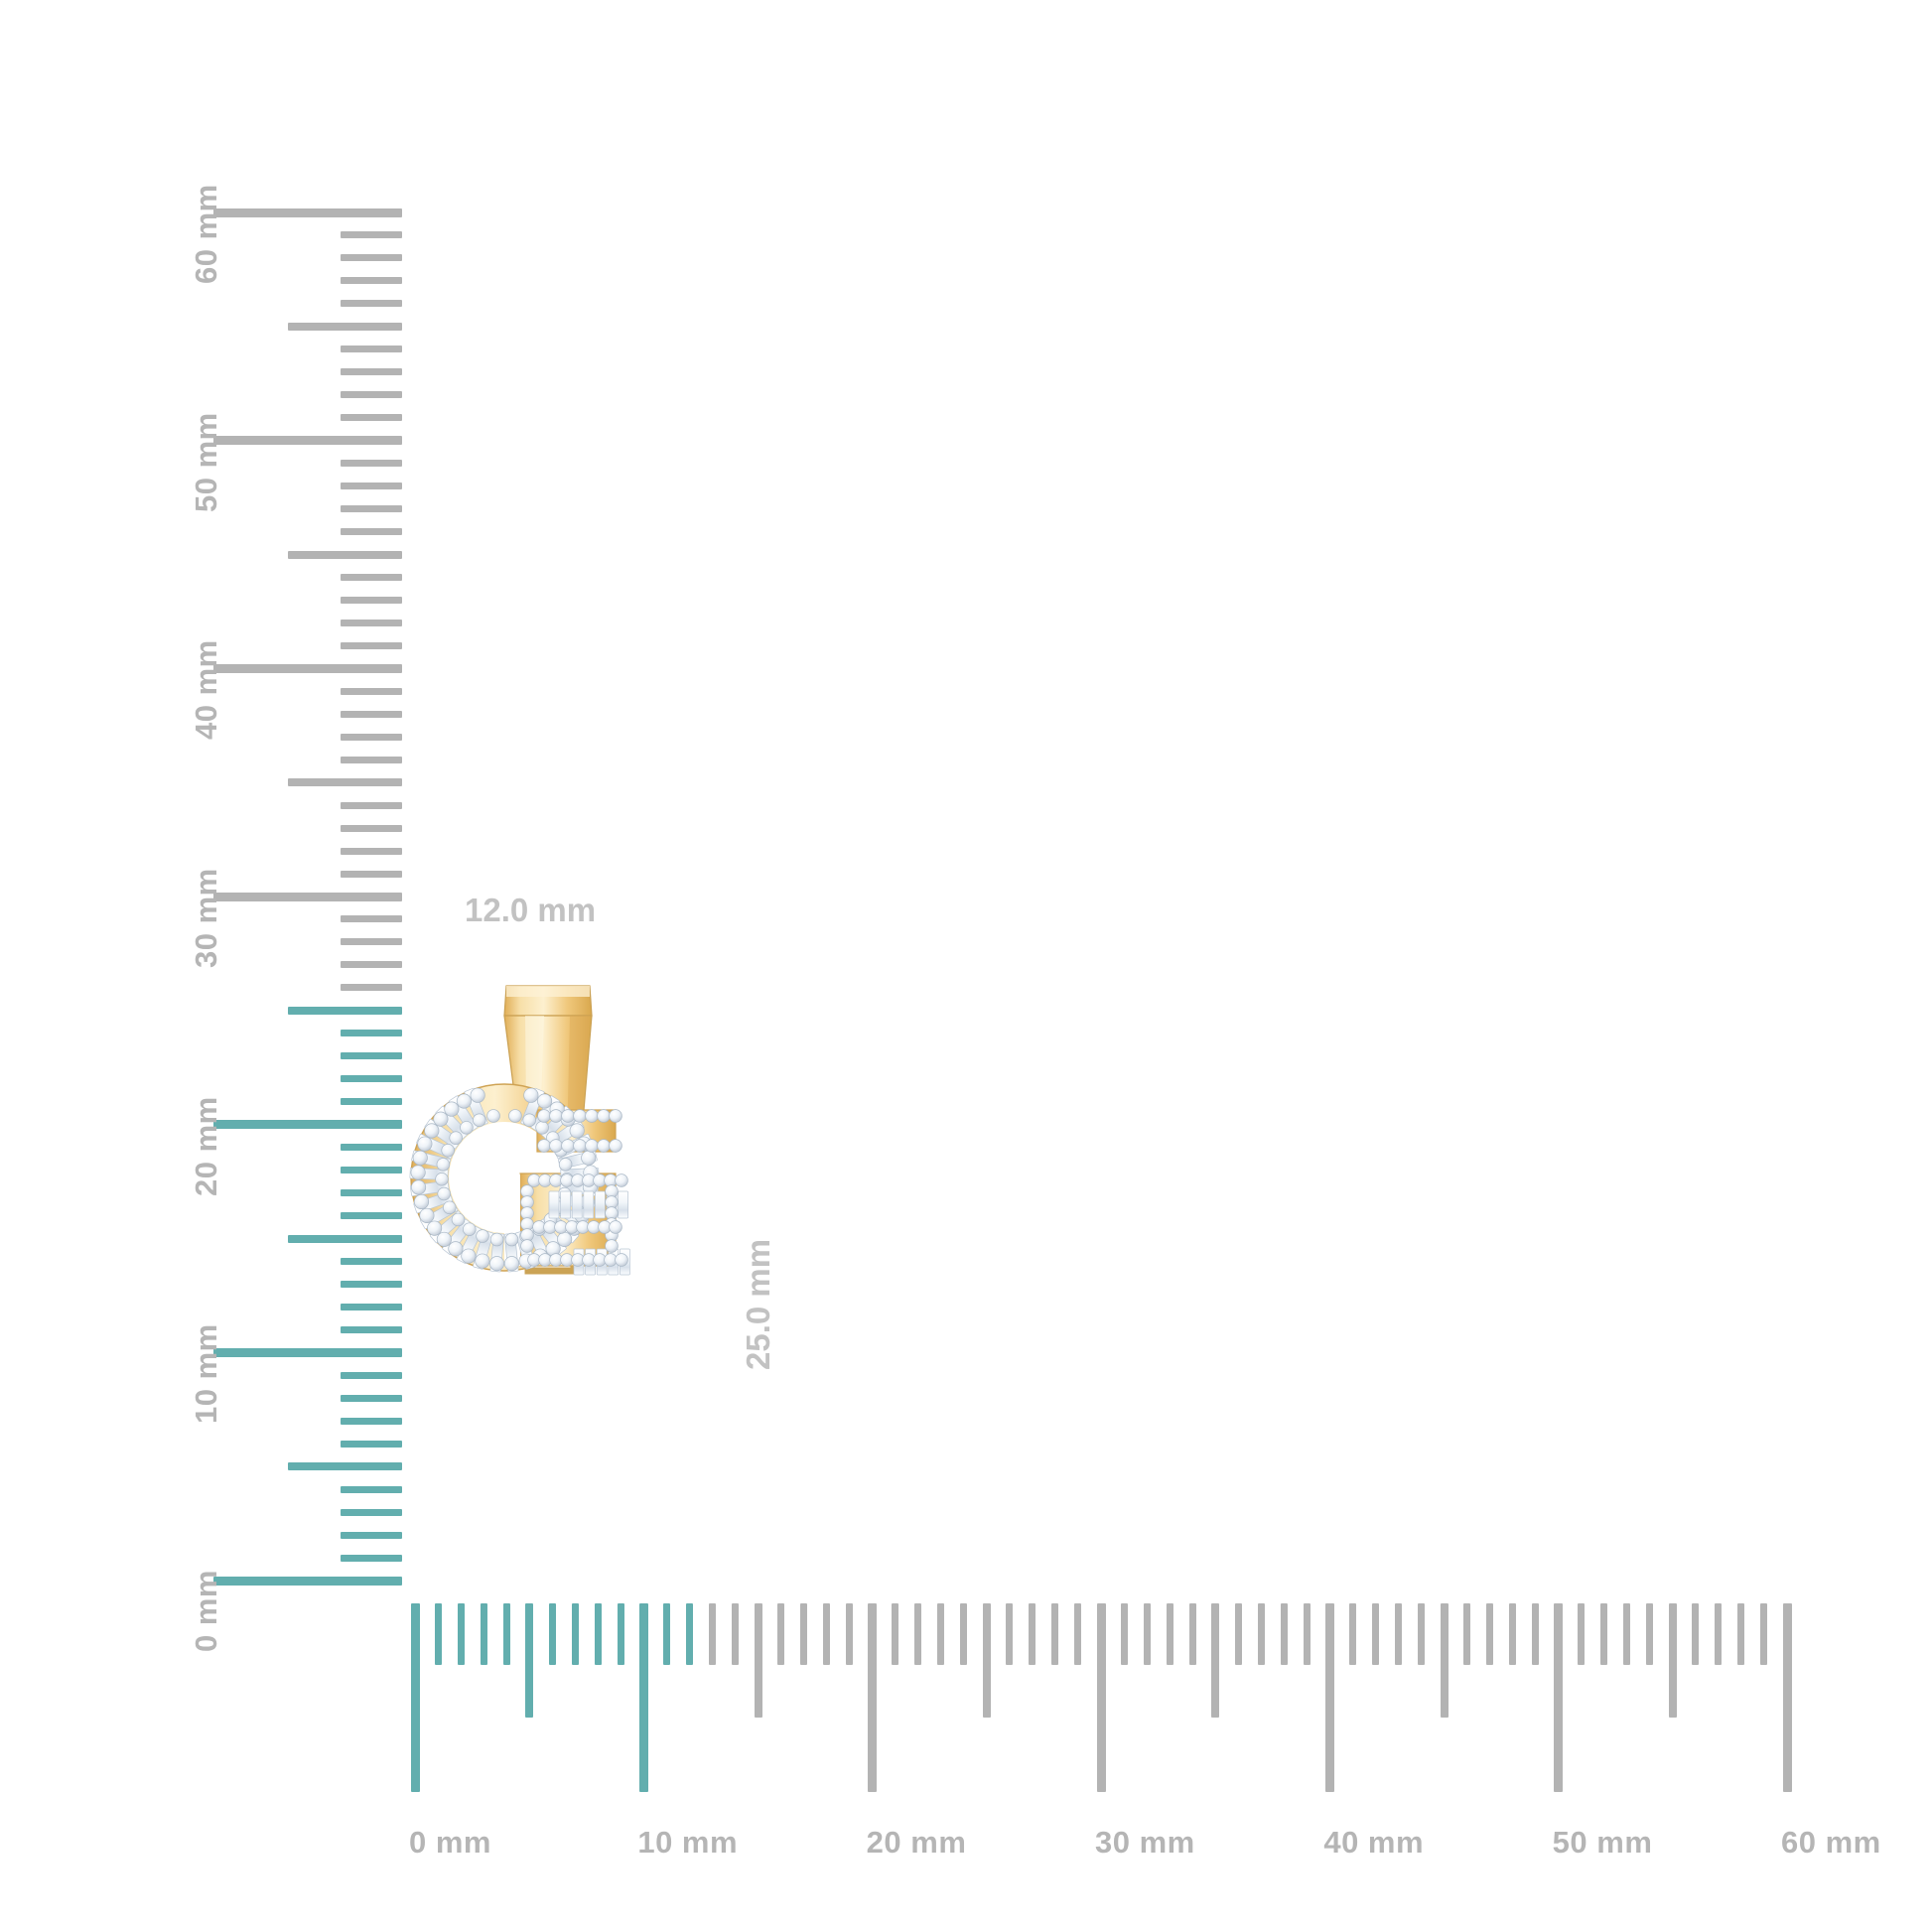 Image resolution: width=1932 pixels, height=1932 pixels. What do you see at coordinates (450, 1843) in the screenshot?
I see `horizontal-ruler-label-0mm: 0 mm` at bounding box center [450, 1843].